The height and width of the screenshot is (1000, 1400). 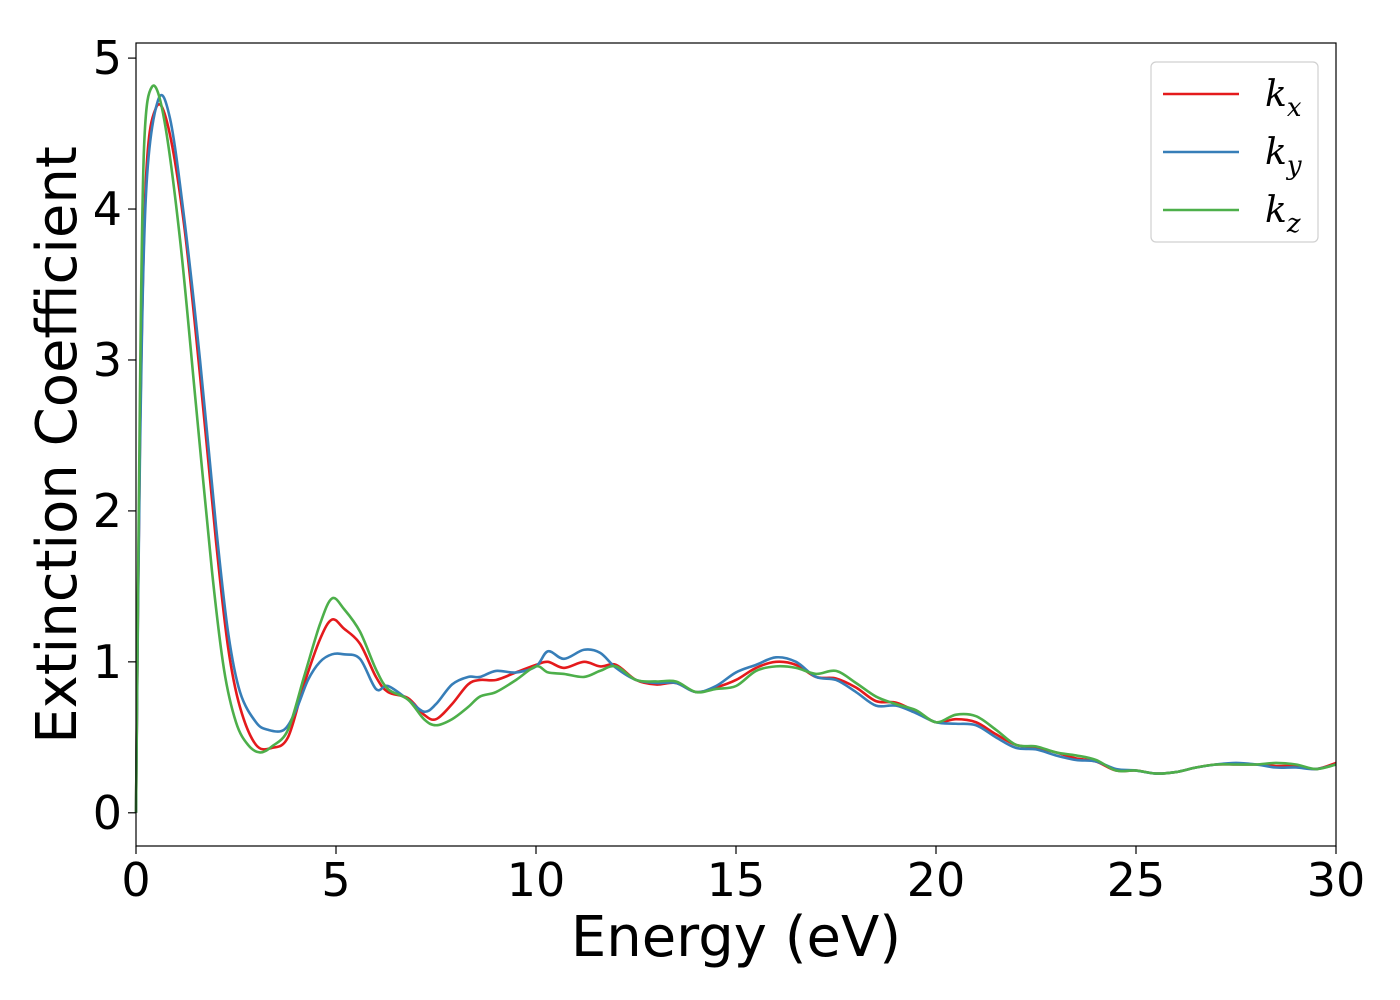 What do you see at coordinates (107, 209) in the screenshot?
I see `y-tick-label: 4` at bounding box center [107, 209].